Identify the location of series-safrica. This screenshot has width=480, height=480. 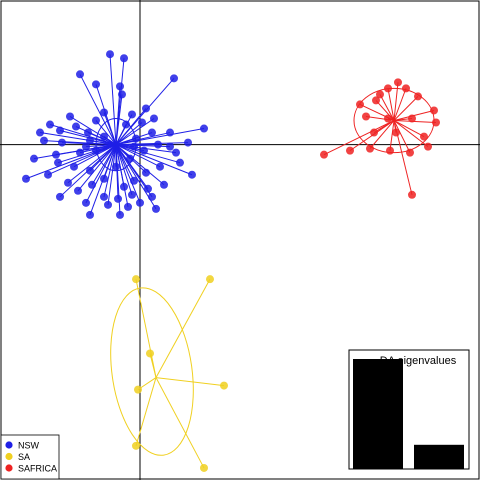
(380, 138).